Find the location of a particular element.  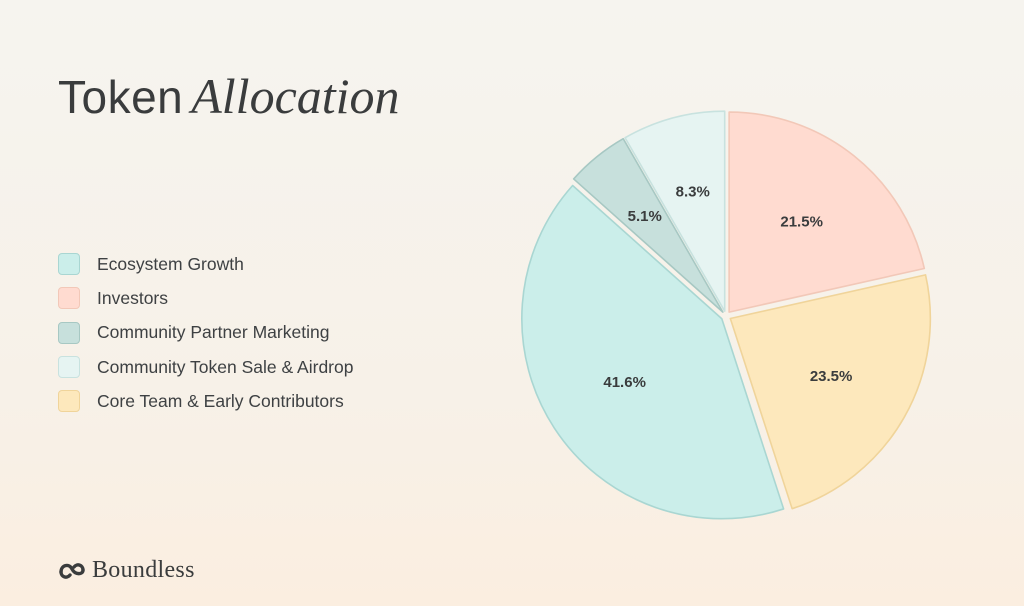

pie-slice-community-partner-marketing is located at coordinates (648, 225).